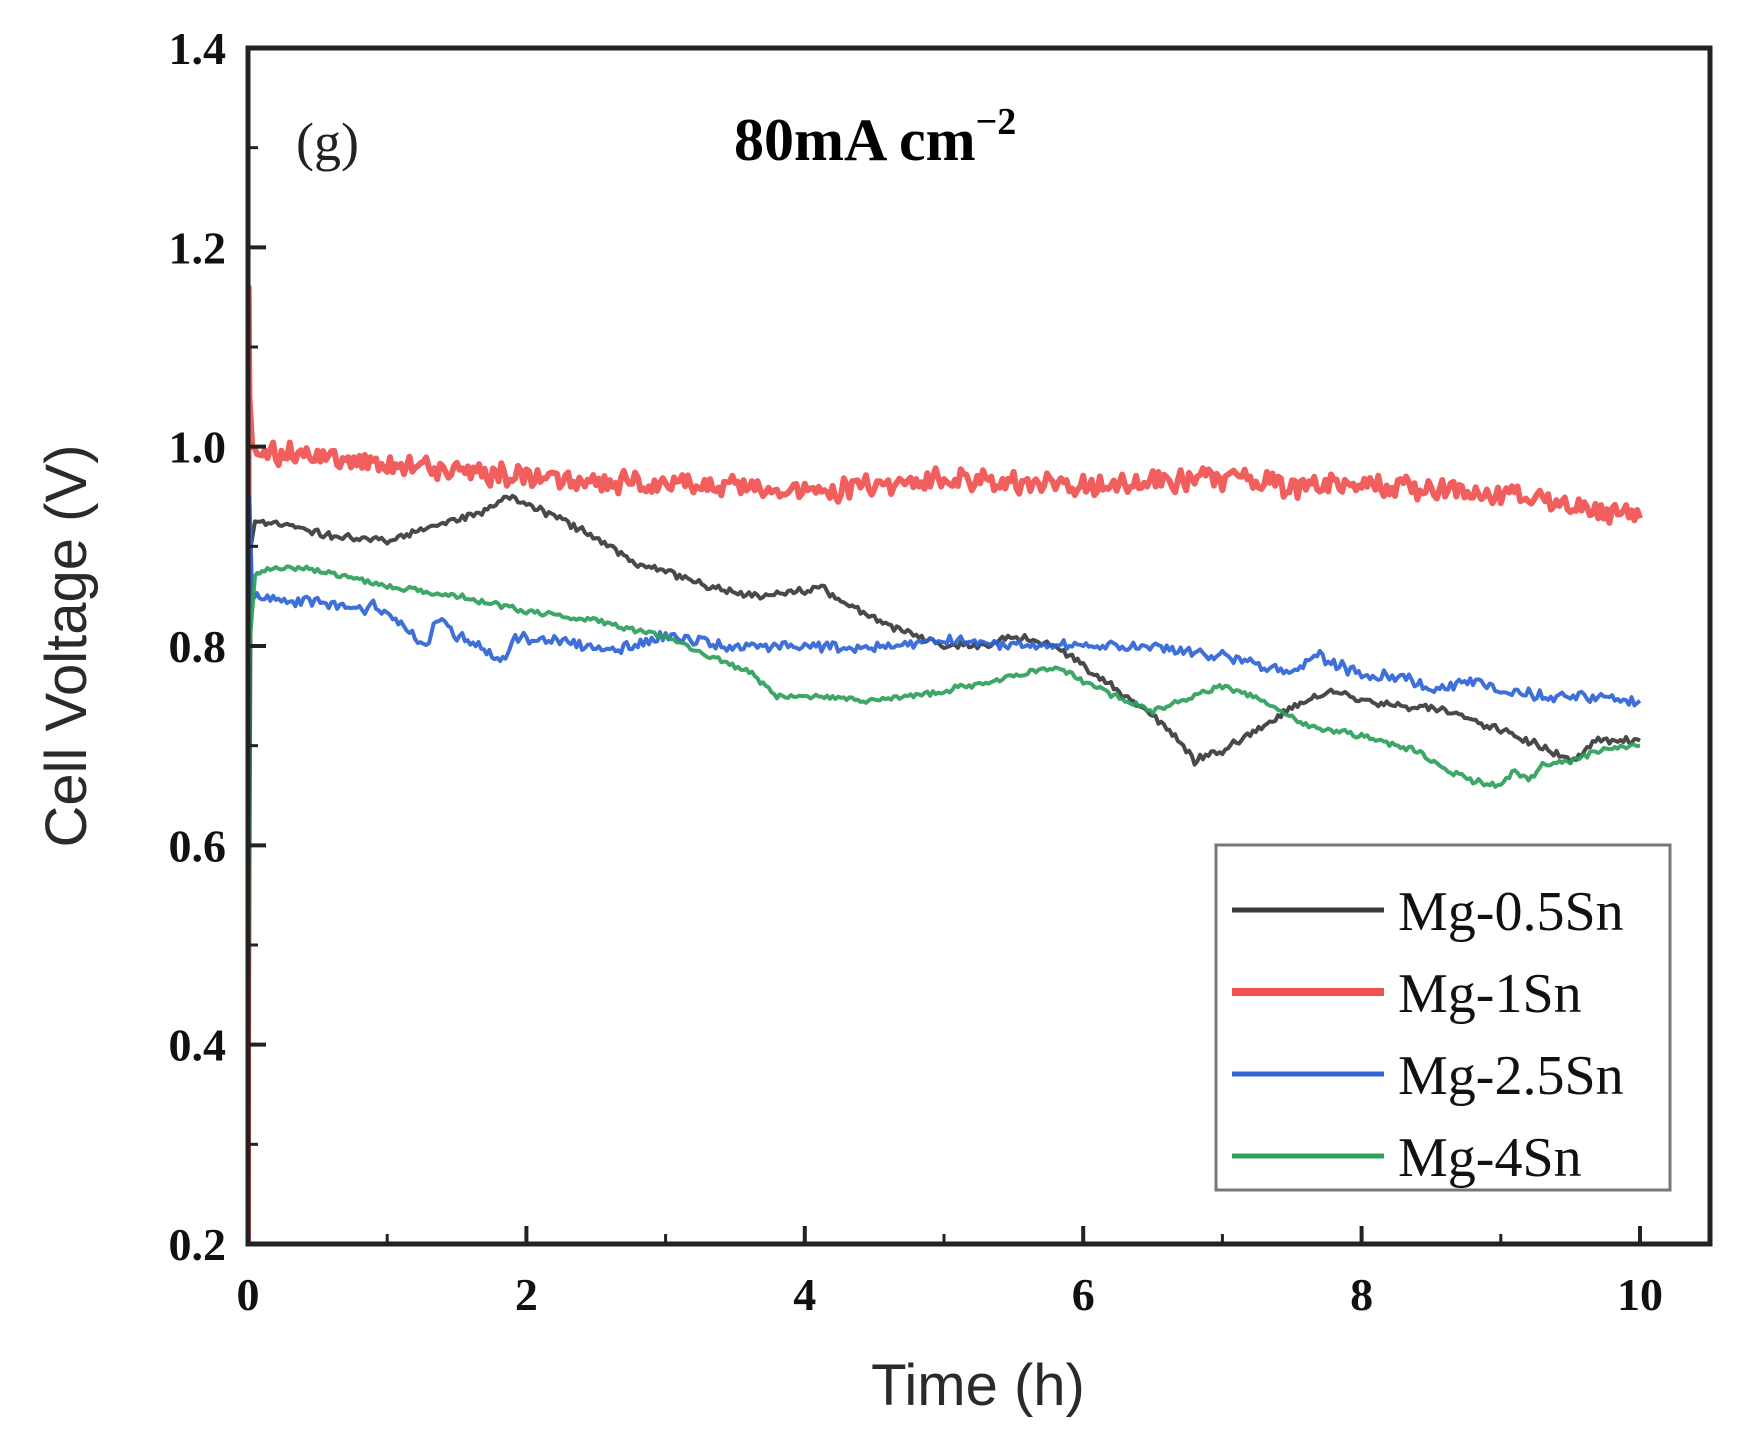 The width and height of the screenshot is (1742, 1430). I want to click on x-axis-title: Time (h), so click(978, 1385).